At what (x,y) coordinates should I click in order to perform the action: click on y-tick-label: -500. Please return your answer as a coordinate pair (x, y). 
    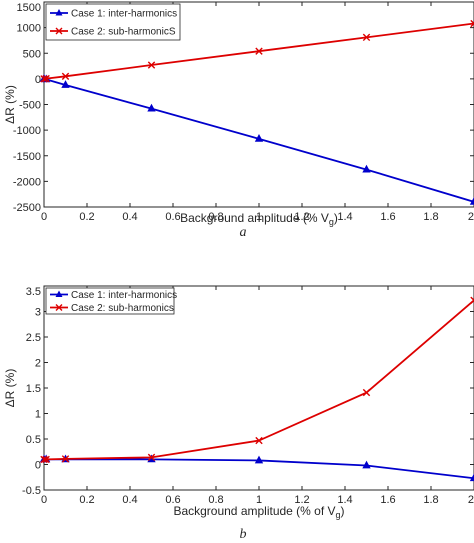
    Looking at the image, I should click on (30, 106).